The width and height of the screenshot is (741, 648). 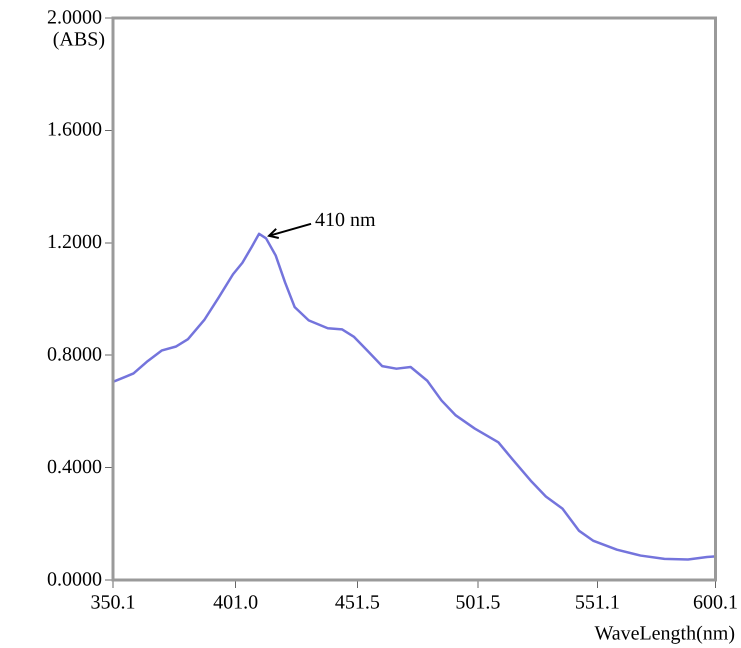 I want to click on x-axis-title: WaveLength(nm), so click(x=664, y=633).